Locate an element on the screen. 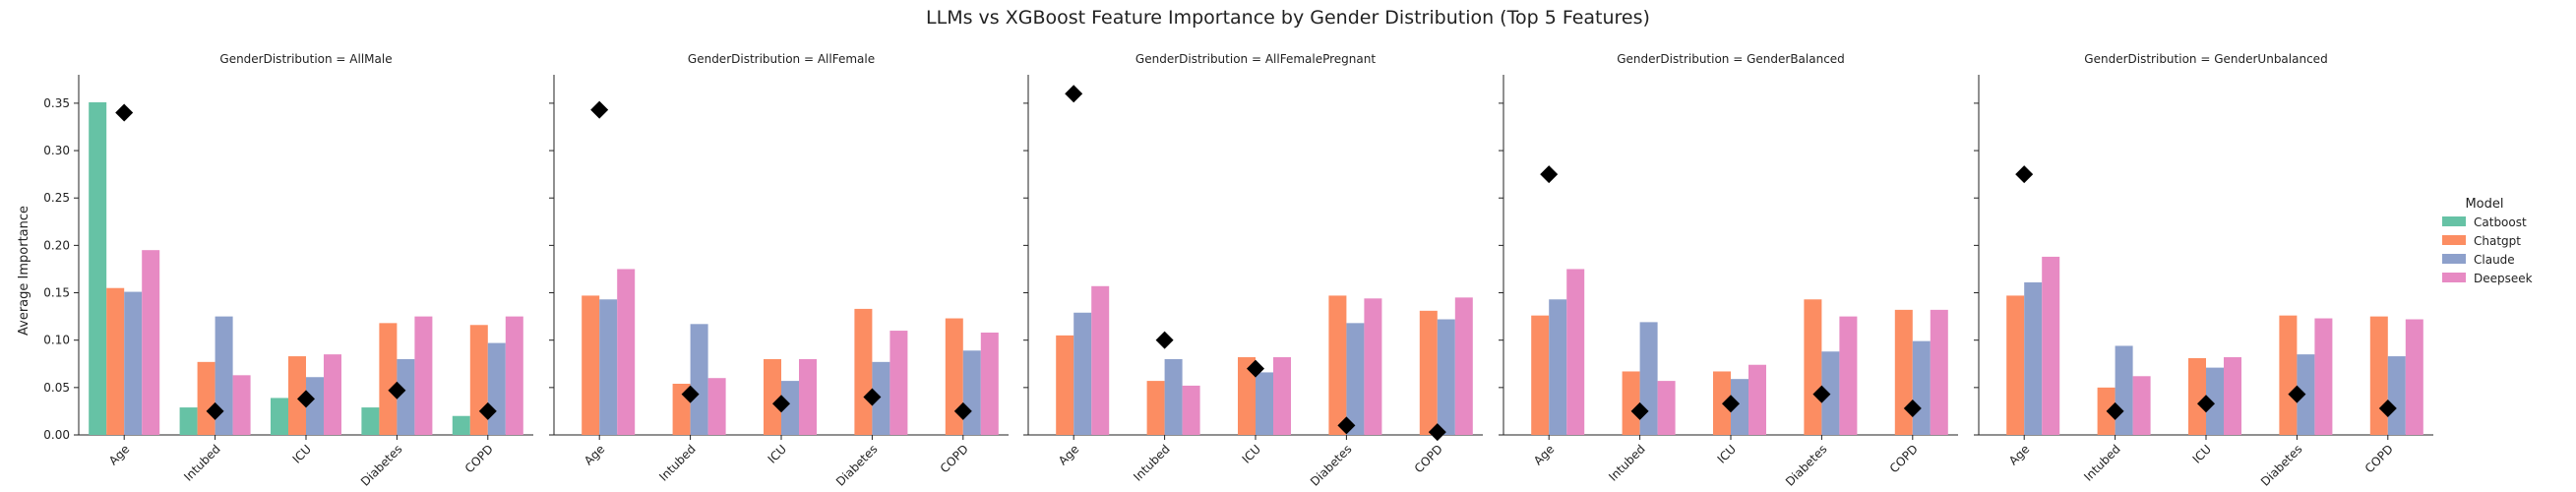  legend-swatch-deepseek is located at coordinates (2454, 278).